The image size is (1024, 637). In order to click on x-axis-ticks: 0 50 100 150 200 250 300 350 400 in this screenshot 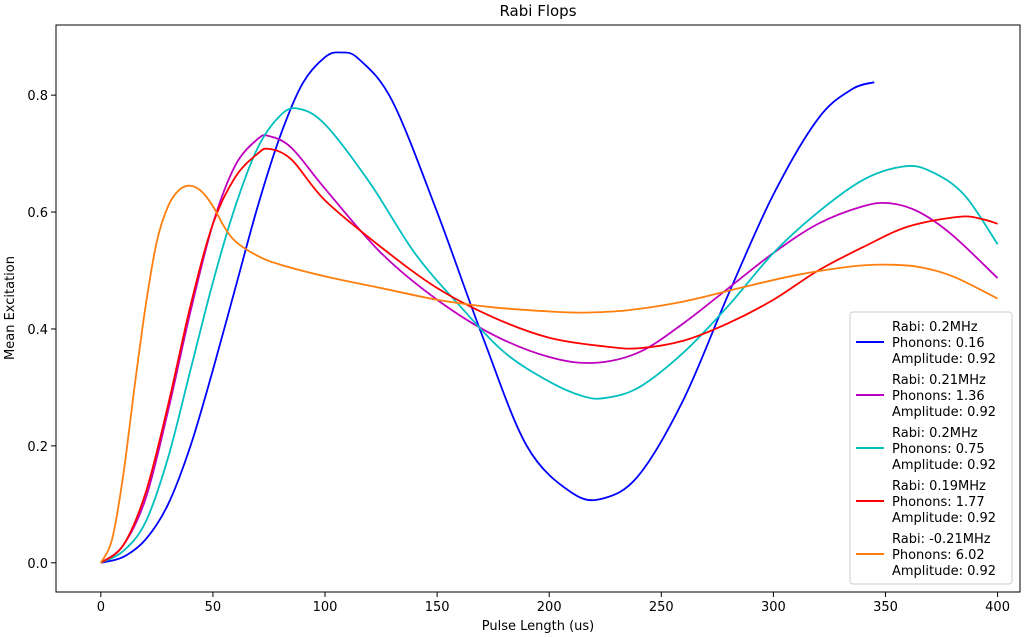, I will do `click(553, 603)`.